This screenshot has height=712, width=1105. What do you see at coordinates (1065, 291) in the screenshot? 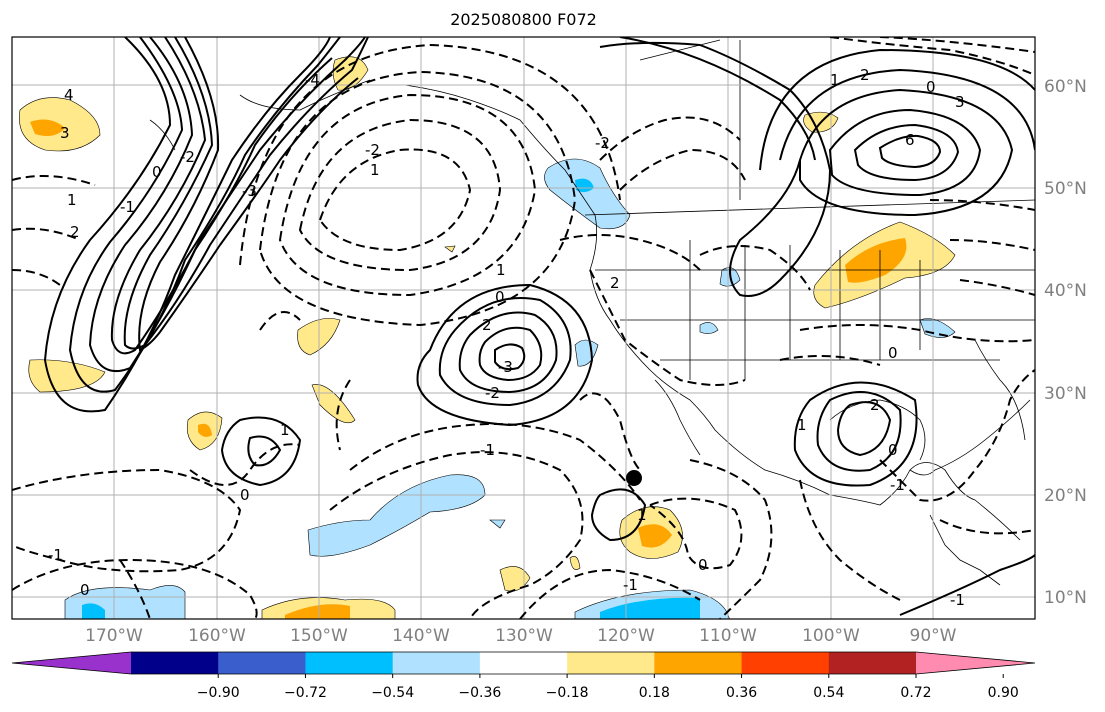
I see `lat-label: 40°N` at bounding box center [1065, 291].